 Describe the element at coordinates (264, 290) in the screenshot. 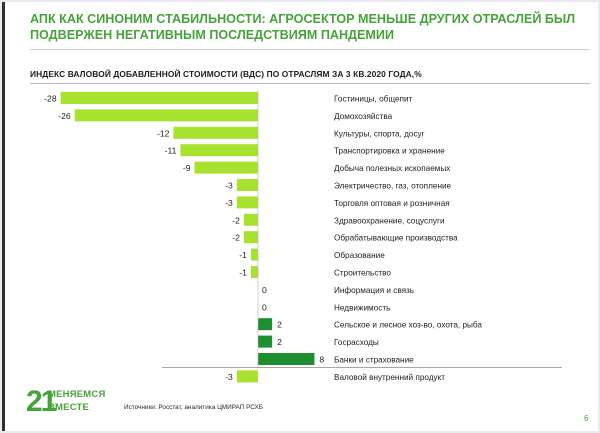

I see `value-label-11: 0` at that location.